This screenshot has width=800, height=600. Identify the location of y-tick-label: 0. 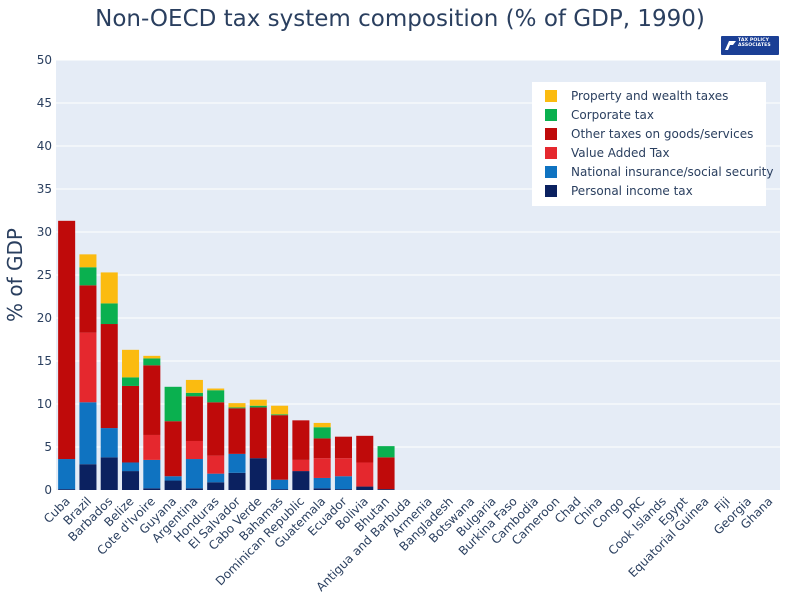
(48, 490).